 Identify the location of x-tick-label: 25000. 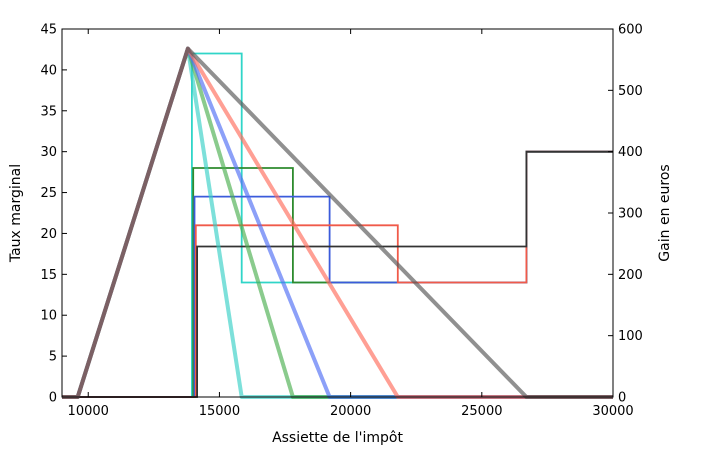
(481, 411).